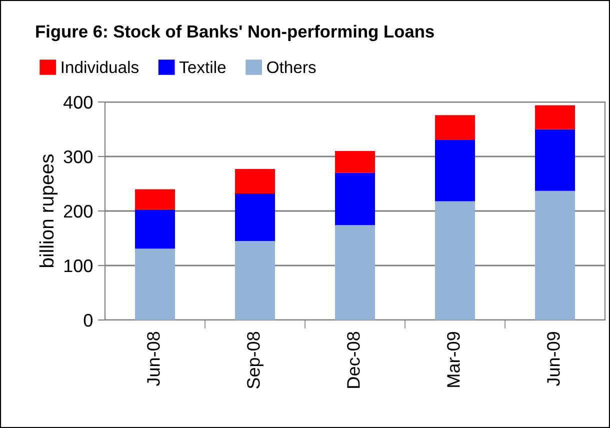  I want to click on legend-label: Textile, so click(202, 67).